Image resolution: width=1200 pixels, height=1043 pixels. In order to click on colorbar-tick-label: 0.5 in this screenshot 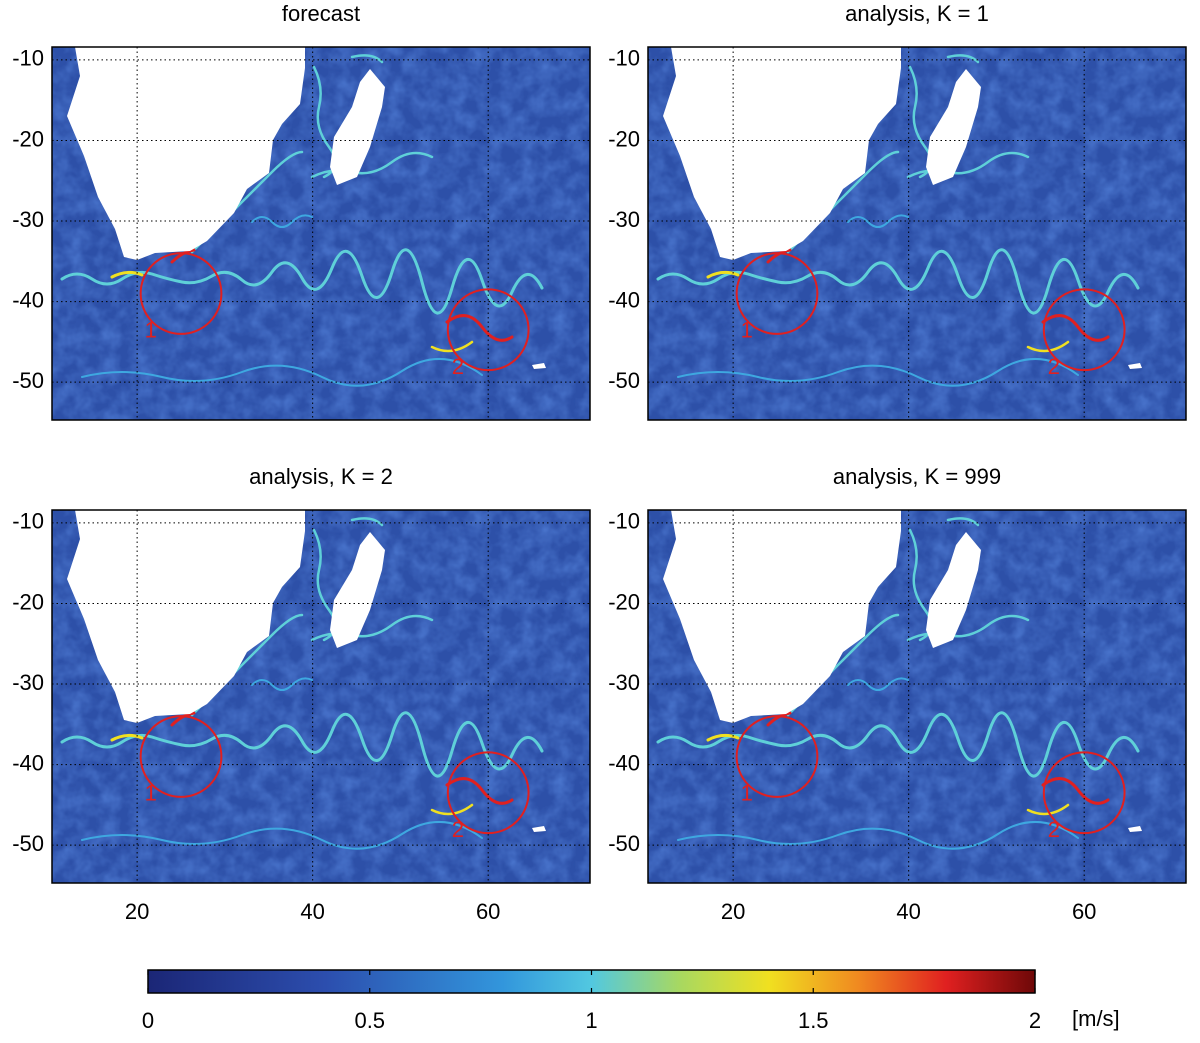, I will do `click(369, 1020)`.